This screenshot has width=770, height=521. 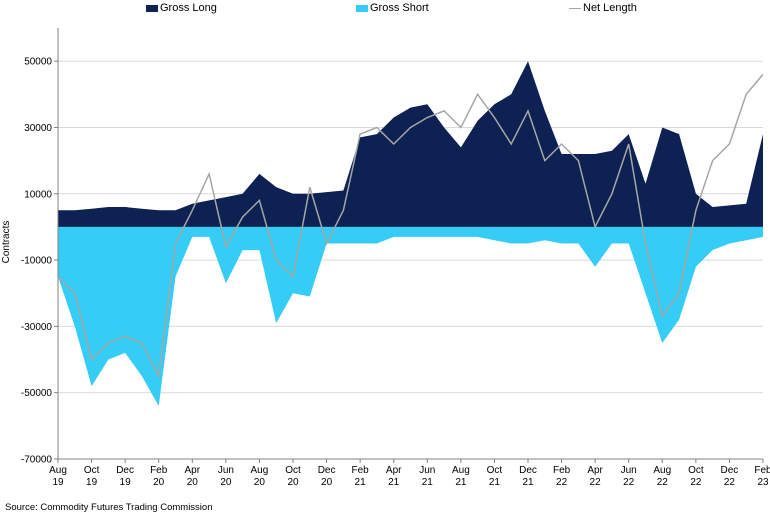 I want to click on y-tick-label: 10000, so click(x=38, y=194).